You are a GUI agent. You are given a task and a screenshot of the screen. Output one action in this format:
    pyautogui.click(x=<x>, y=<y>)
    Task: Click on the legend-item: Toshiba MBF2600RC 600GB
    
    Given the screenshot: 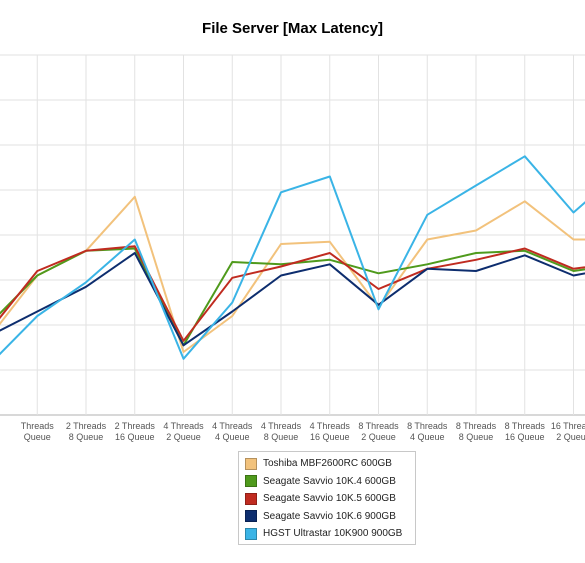 What is the action you would take?
    pyautogui.click(x=327, y=464)
    